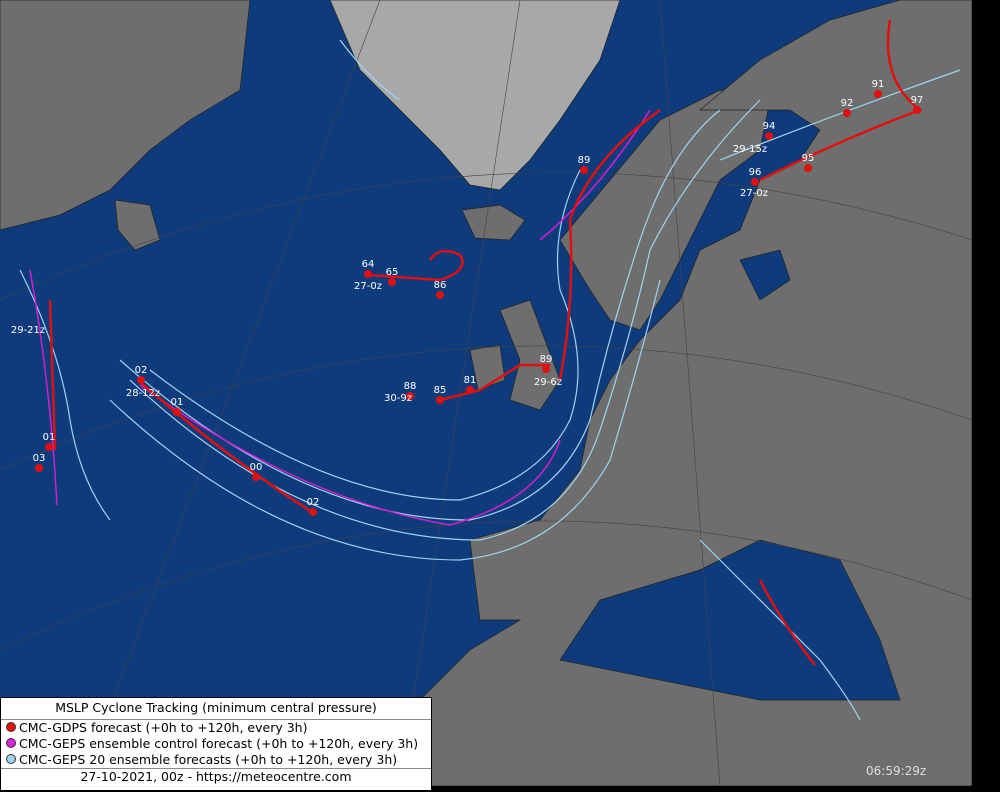  Describe the element at coordinates (765, 275) in the screenshot. I see `baltic` at that location.